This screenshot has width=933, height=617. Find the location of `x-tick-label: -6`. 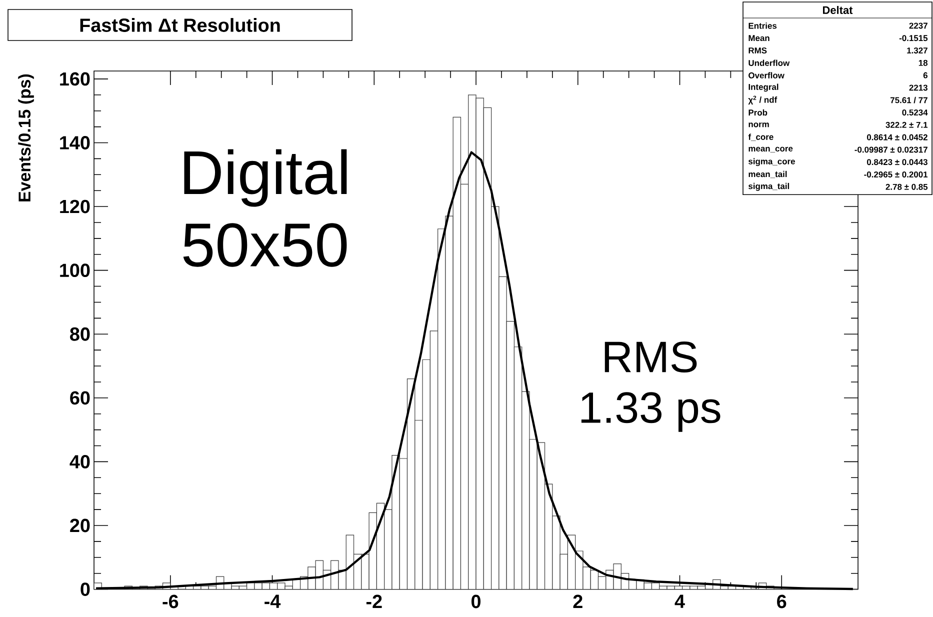

x-tick-label: -6 is located at coordinates (170, 601).